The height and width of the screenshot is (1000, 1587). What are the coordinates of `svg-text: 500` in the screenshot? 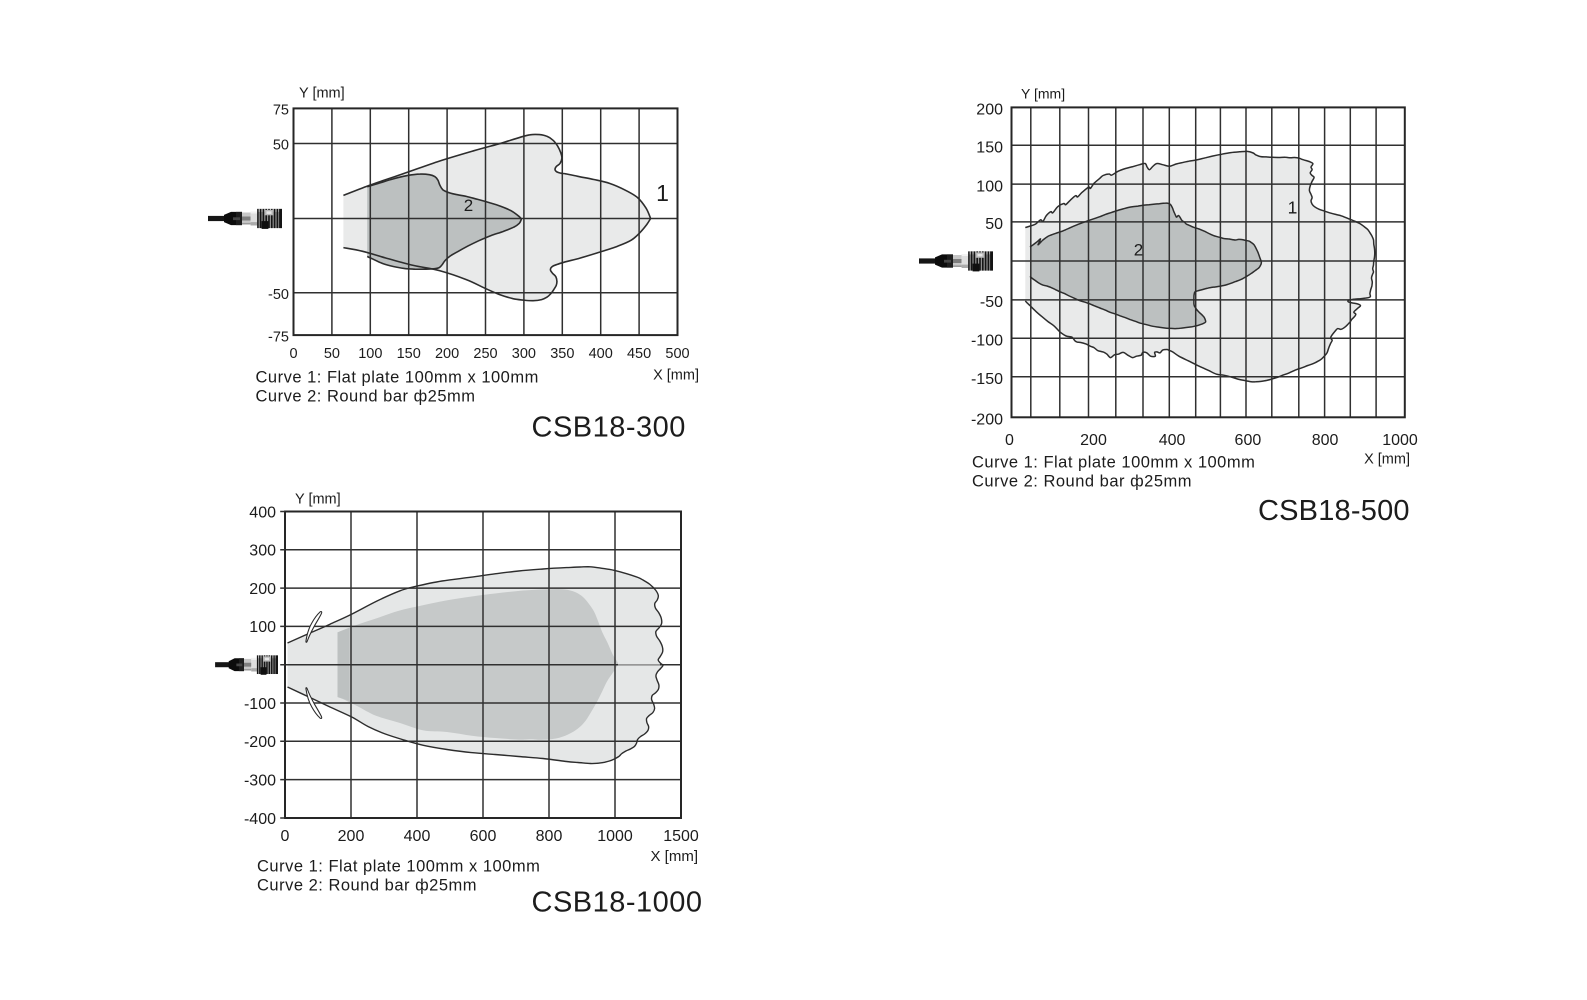 It's located at (677, 354).